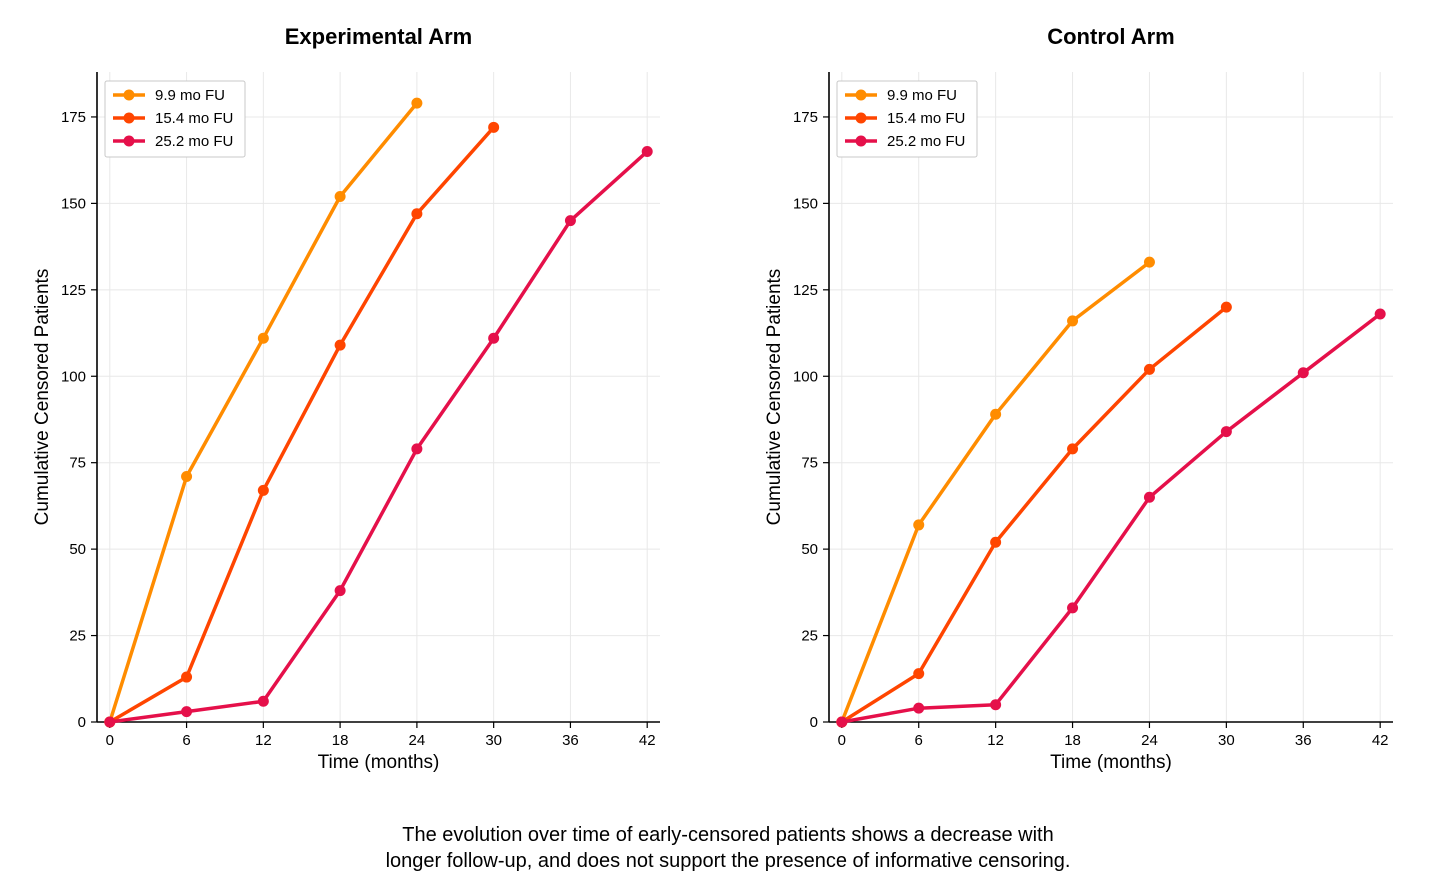 The height and width of the screenshot is (888, 1456). What do you see at coordinates (1111, 36) in the screenshot?
I see `chart-title: Control Arm` at bounding box center [1111, 36].